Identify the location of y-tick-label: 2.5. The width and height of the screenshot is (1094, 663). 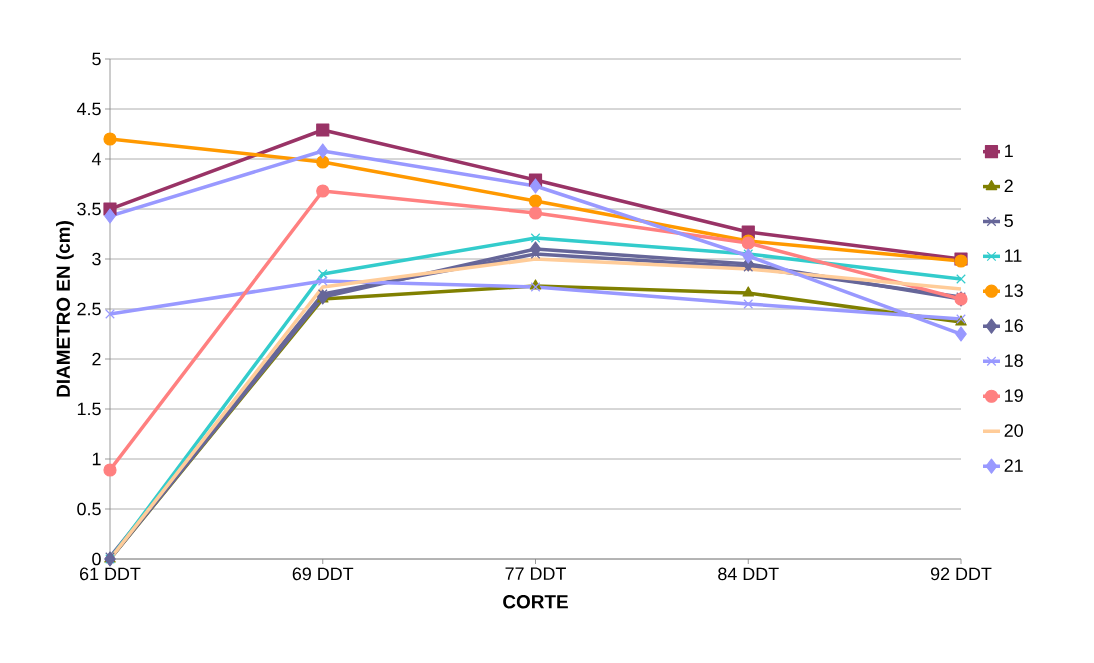
(89, 309).